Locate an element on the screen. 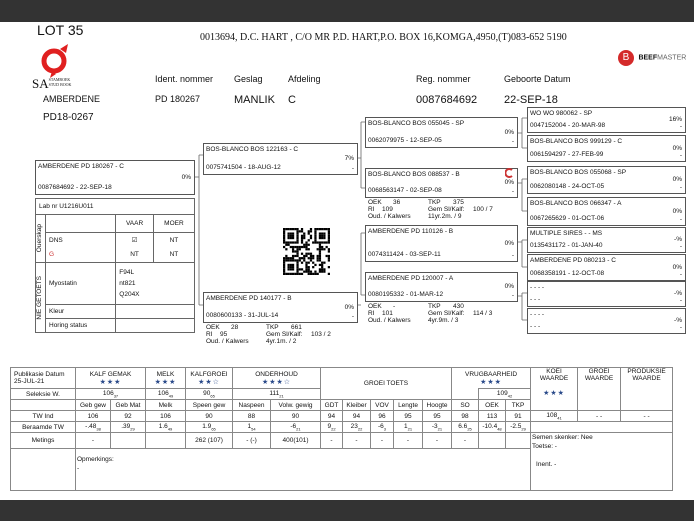 This screenshot has height=521, width=694. pedigree-box-ddd: - - - - - - - -% - is located at coordinates (606, 321).